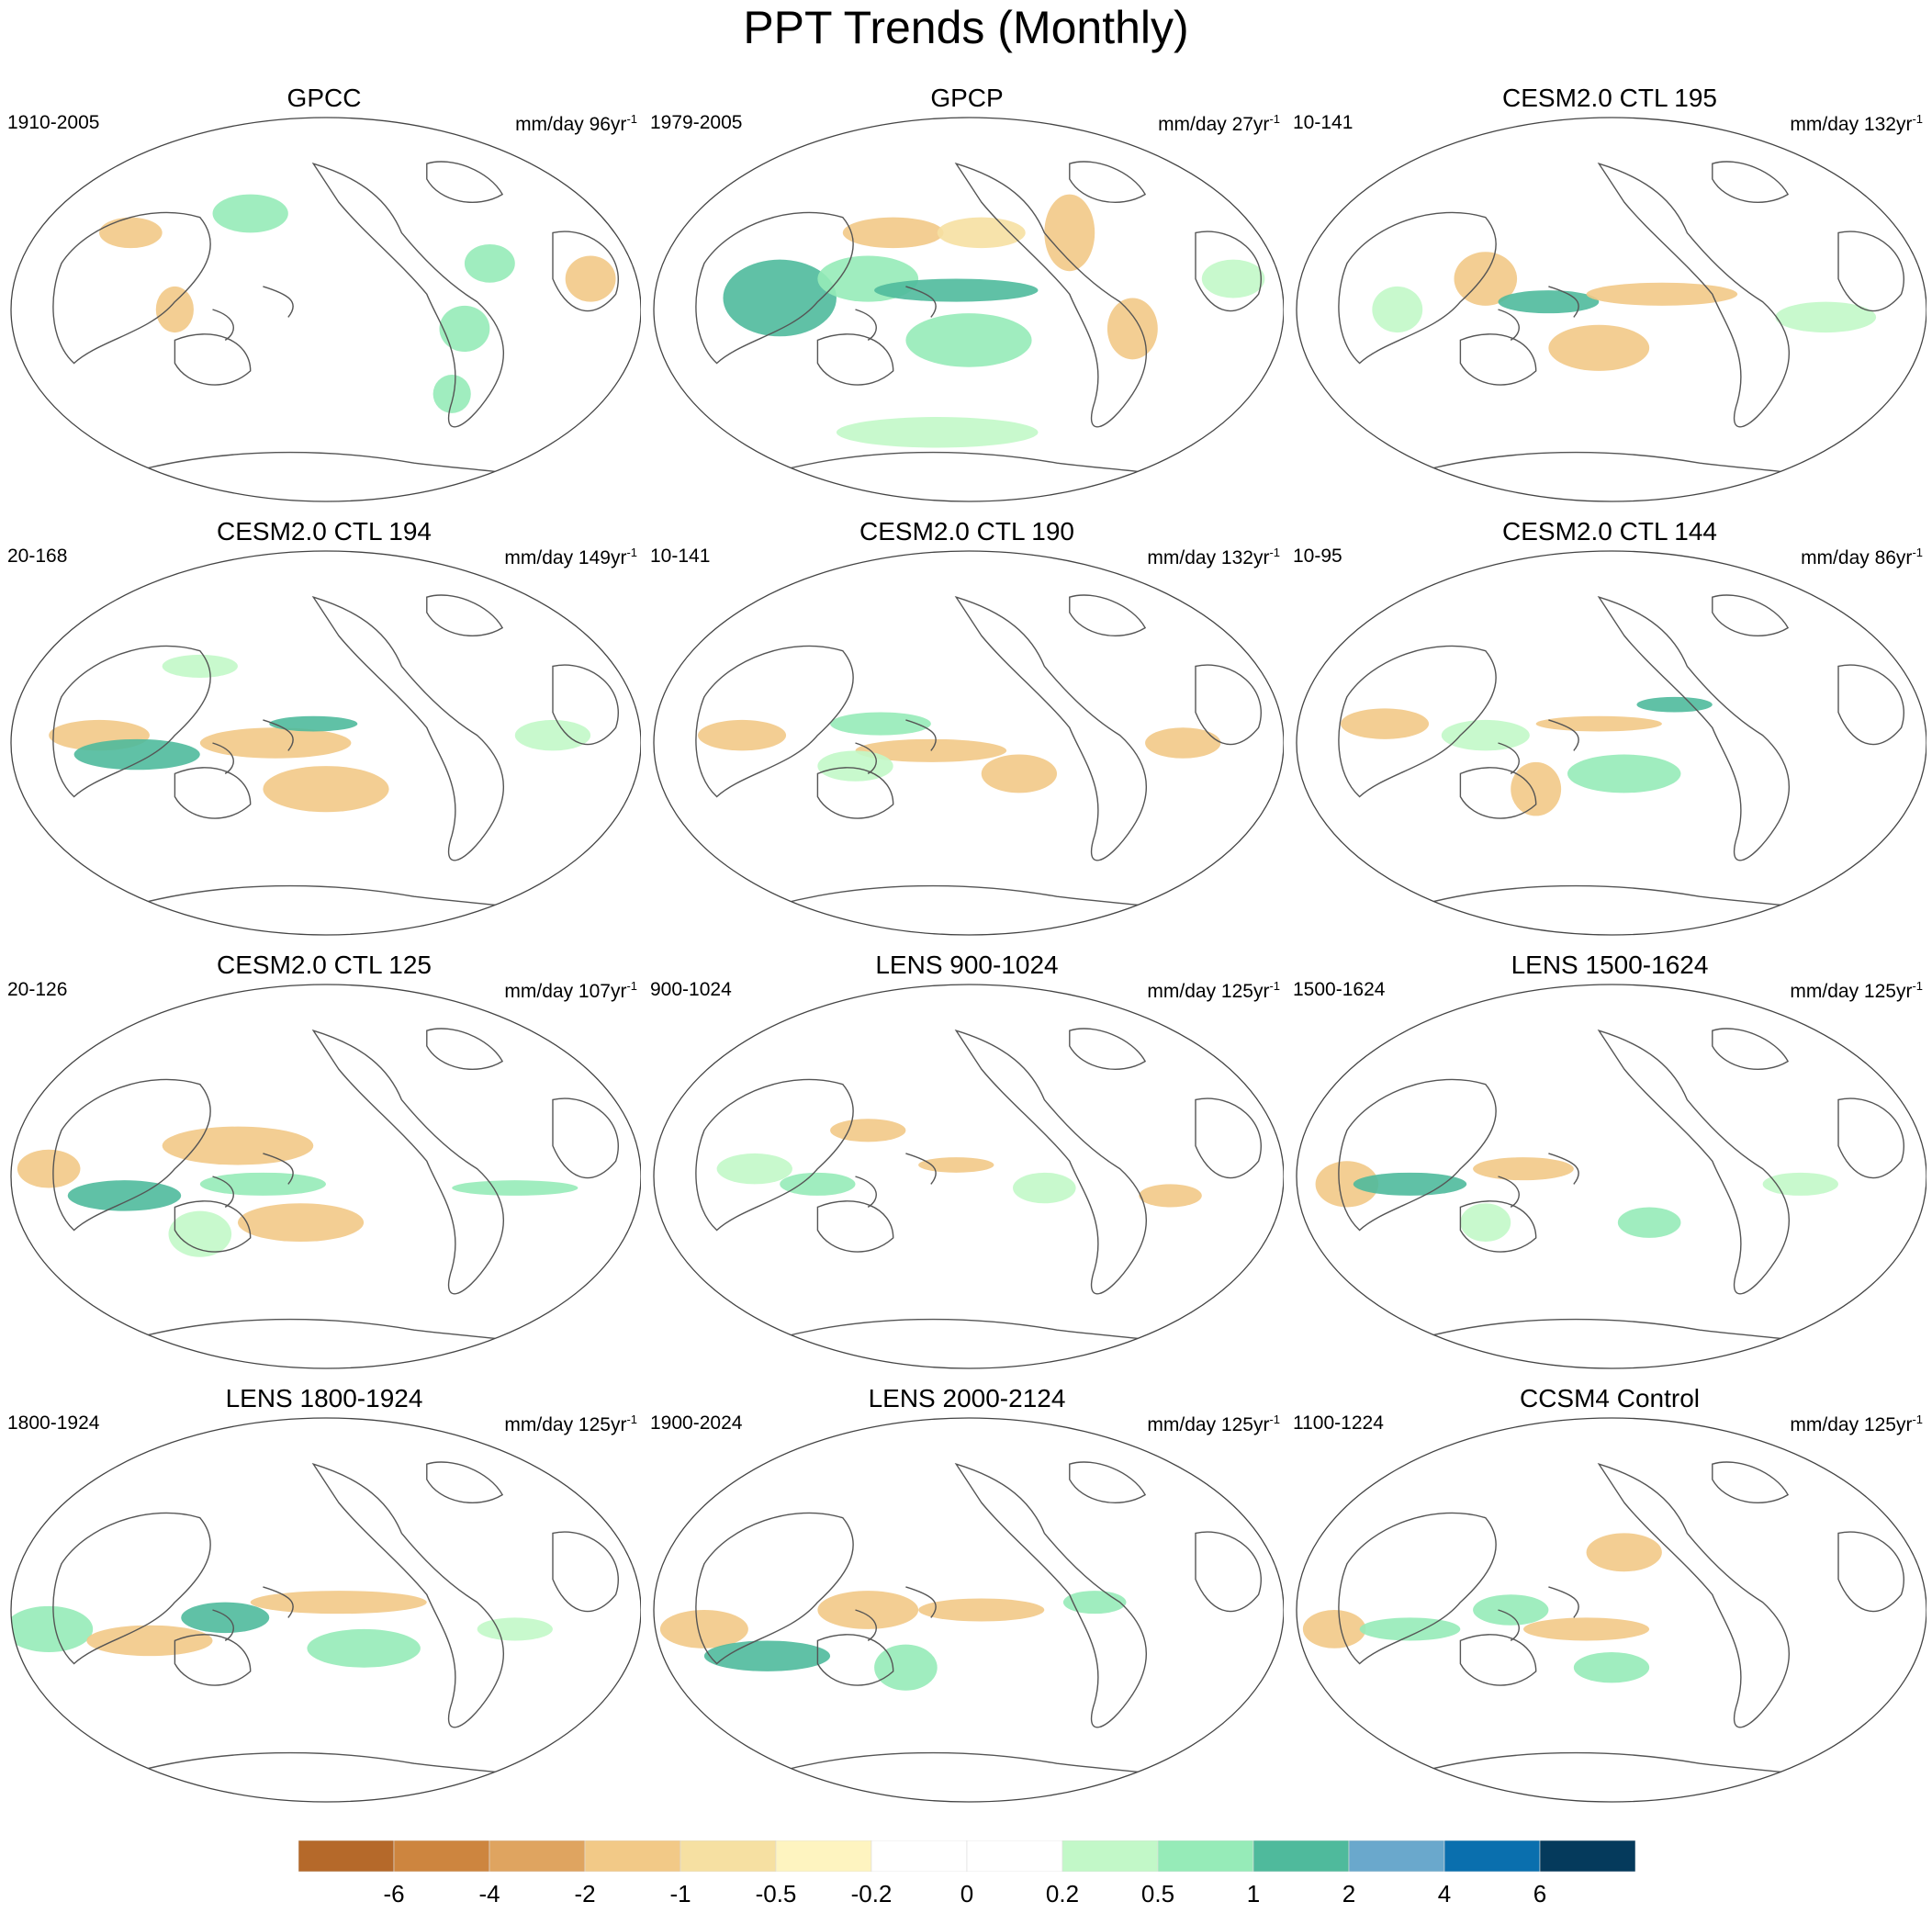 This screenshot has height=1913, width=1932. What do you see at coordinates (585, 1894) in the screenshot?
I see `colorbar-tick-label: -2` at bounding box center [585, 1894].